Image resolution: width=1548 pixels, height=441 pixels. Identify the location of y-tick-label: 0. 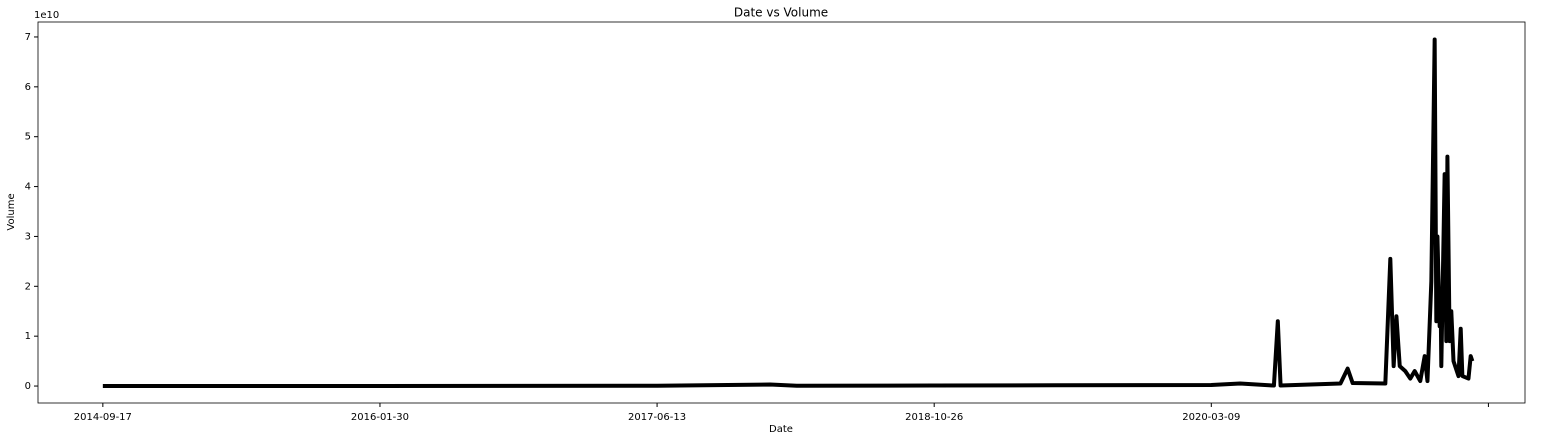
(28, 386).